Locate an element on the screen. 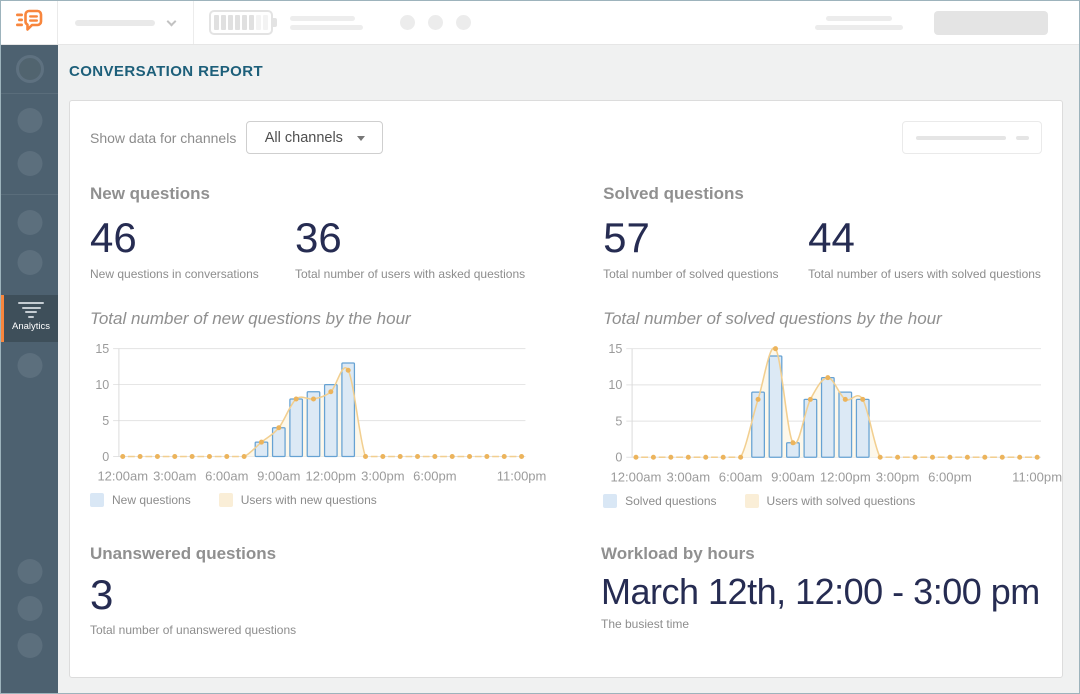  chart-legend: New questions Users with new questions is located at coordinates (311, 500).